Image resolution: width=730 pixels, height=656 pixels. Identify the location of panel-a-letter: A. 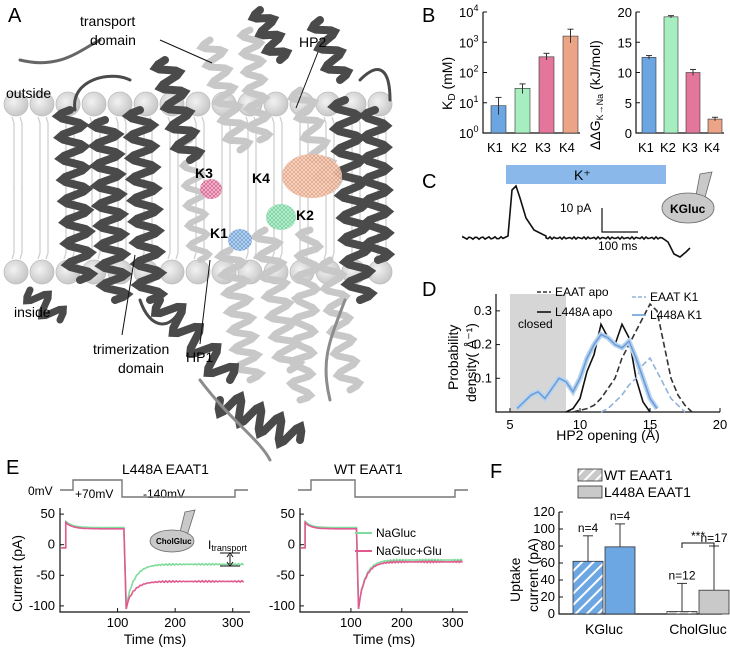
(15, 16).